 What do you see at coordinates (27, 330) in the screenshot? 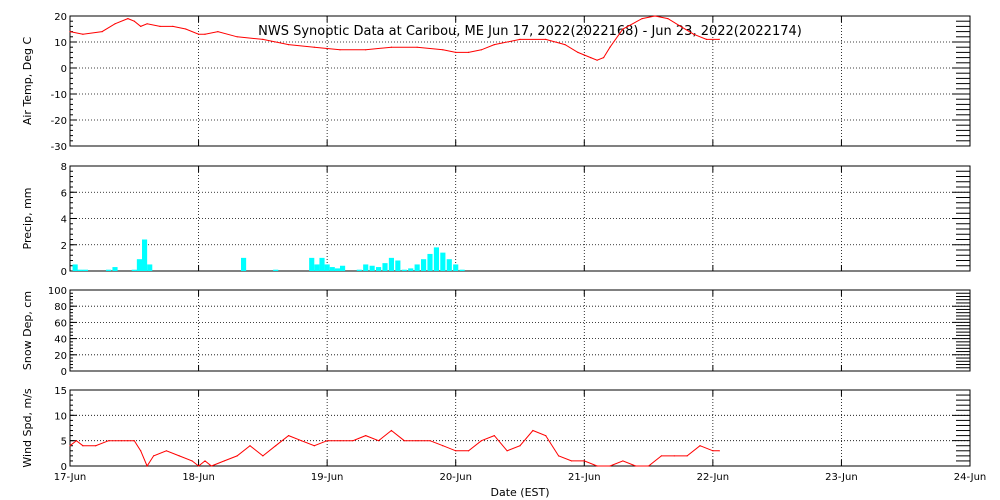
I see `y-axis-label: Snow Dep, cm` at bounding box center [27, 330].